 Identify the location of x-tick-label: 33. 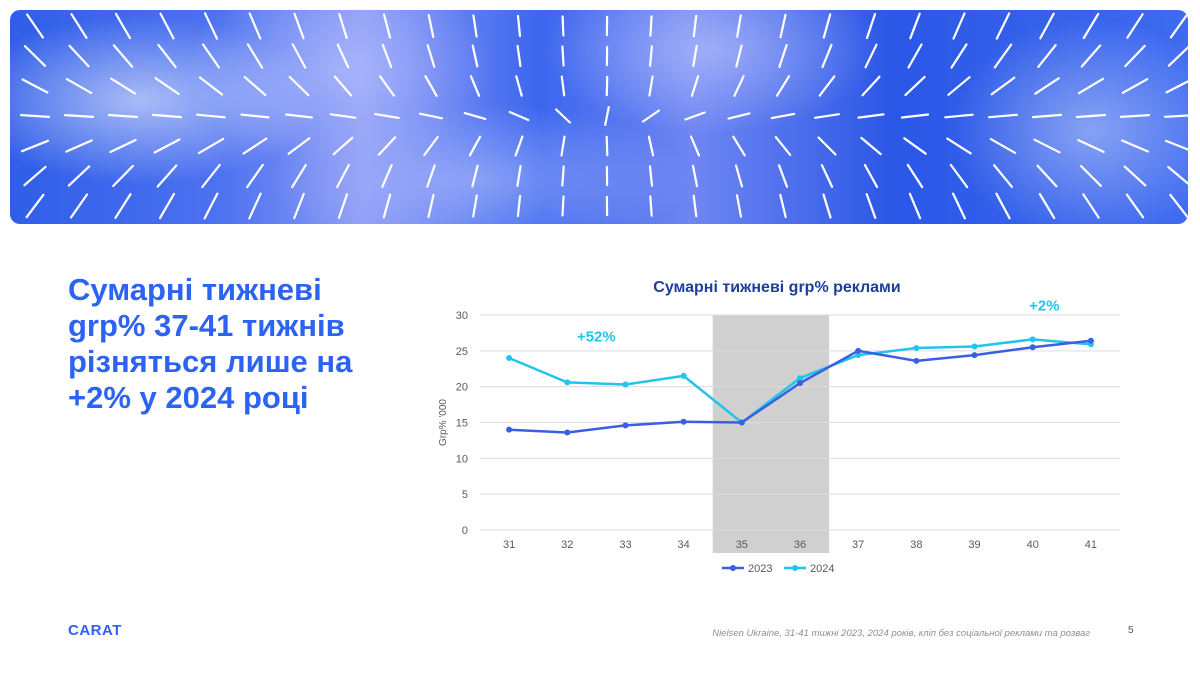
(625, 545).